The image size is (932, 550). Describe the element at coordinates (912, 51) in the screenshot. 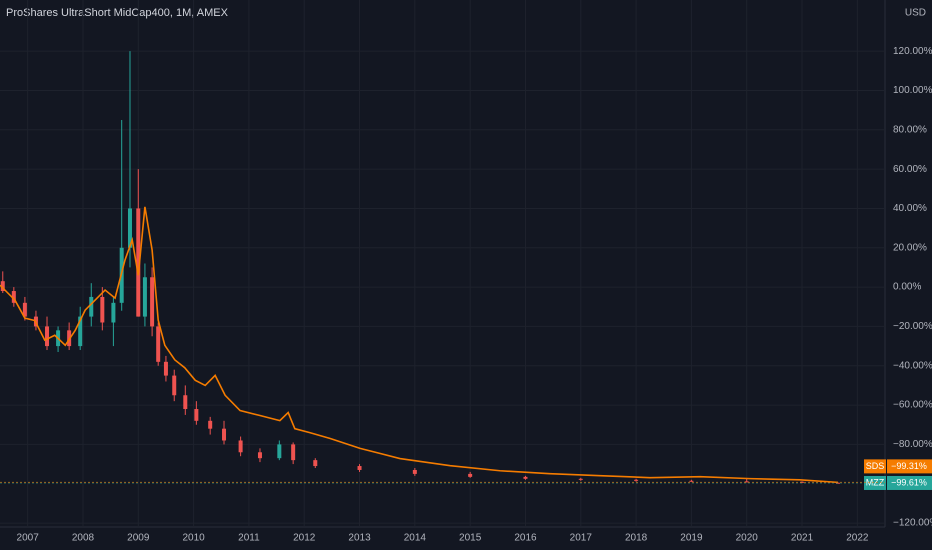

I see `y-tick-label: 120.00%` at that location.